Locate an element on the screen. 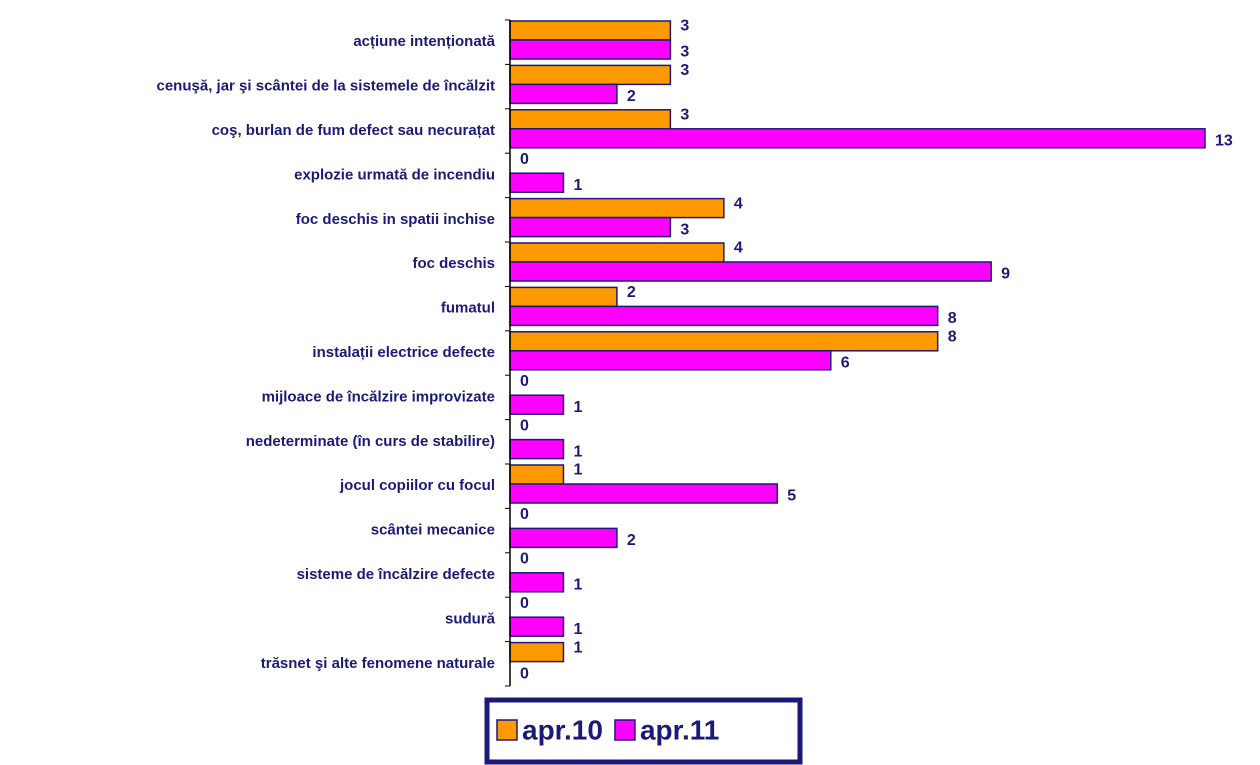  category-label: fumatul is located at coordinates (468, 308).